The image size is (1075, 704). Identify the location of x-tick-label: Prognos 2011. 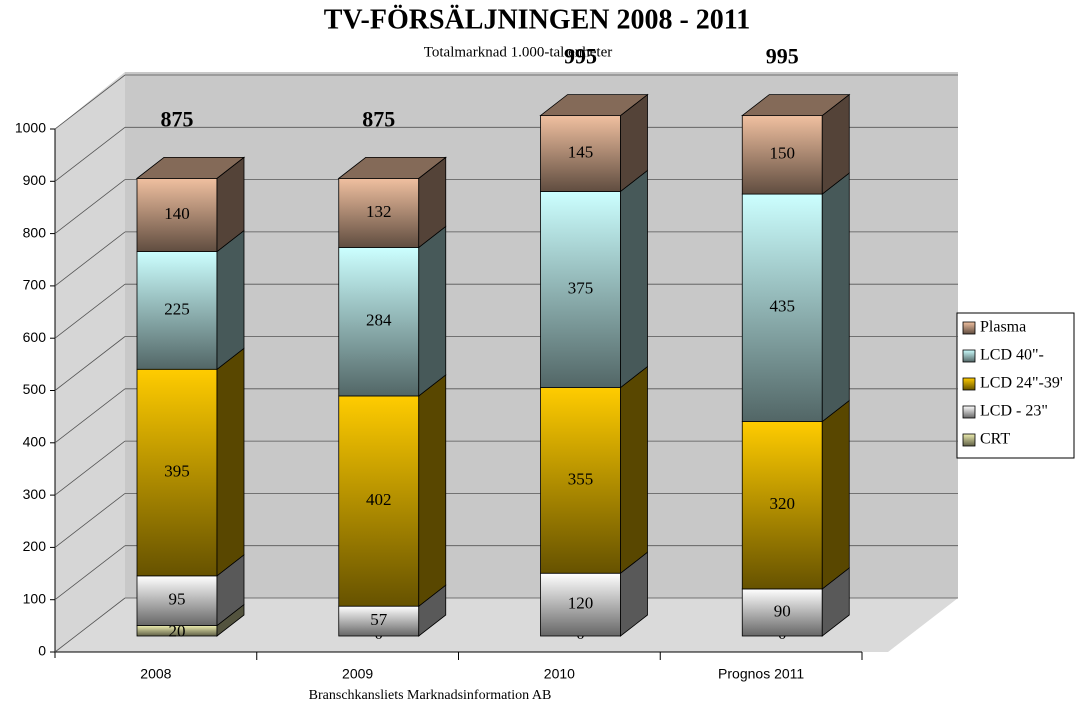
(761, 674).